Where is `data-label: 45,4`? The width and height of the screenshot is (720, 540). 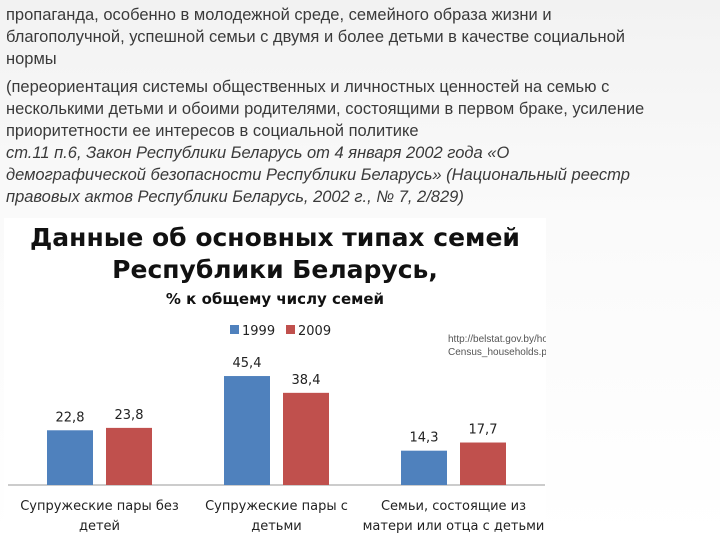 data-label: 45,4 is located at coordinates (247, 363).